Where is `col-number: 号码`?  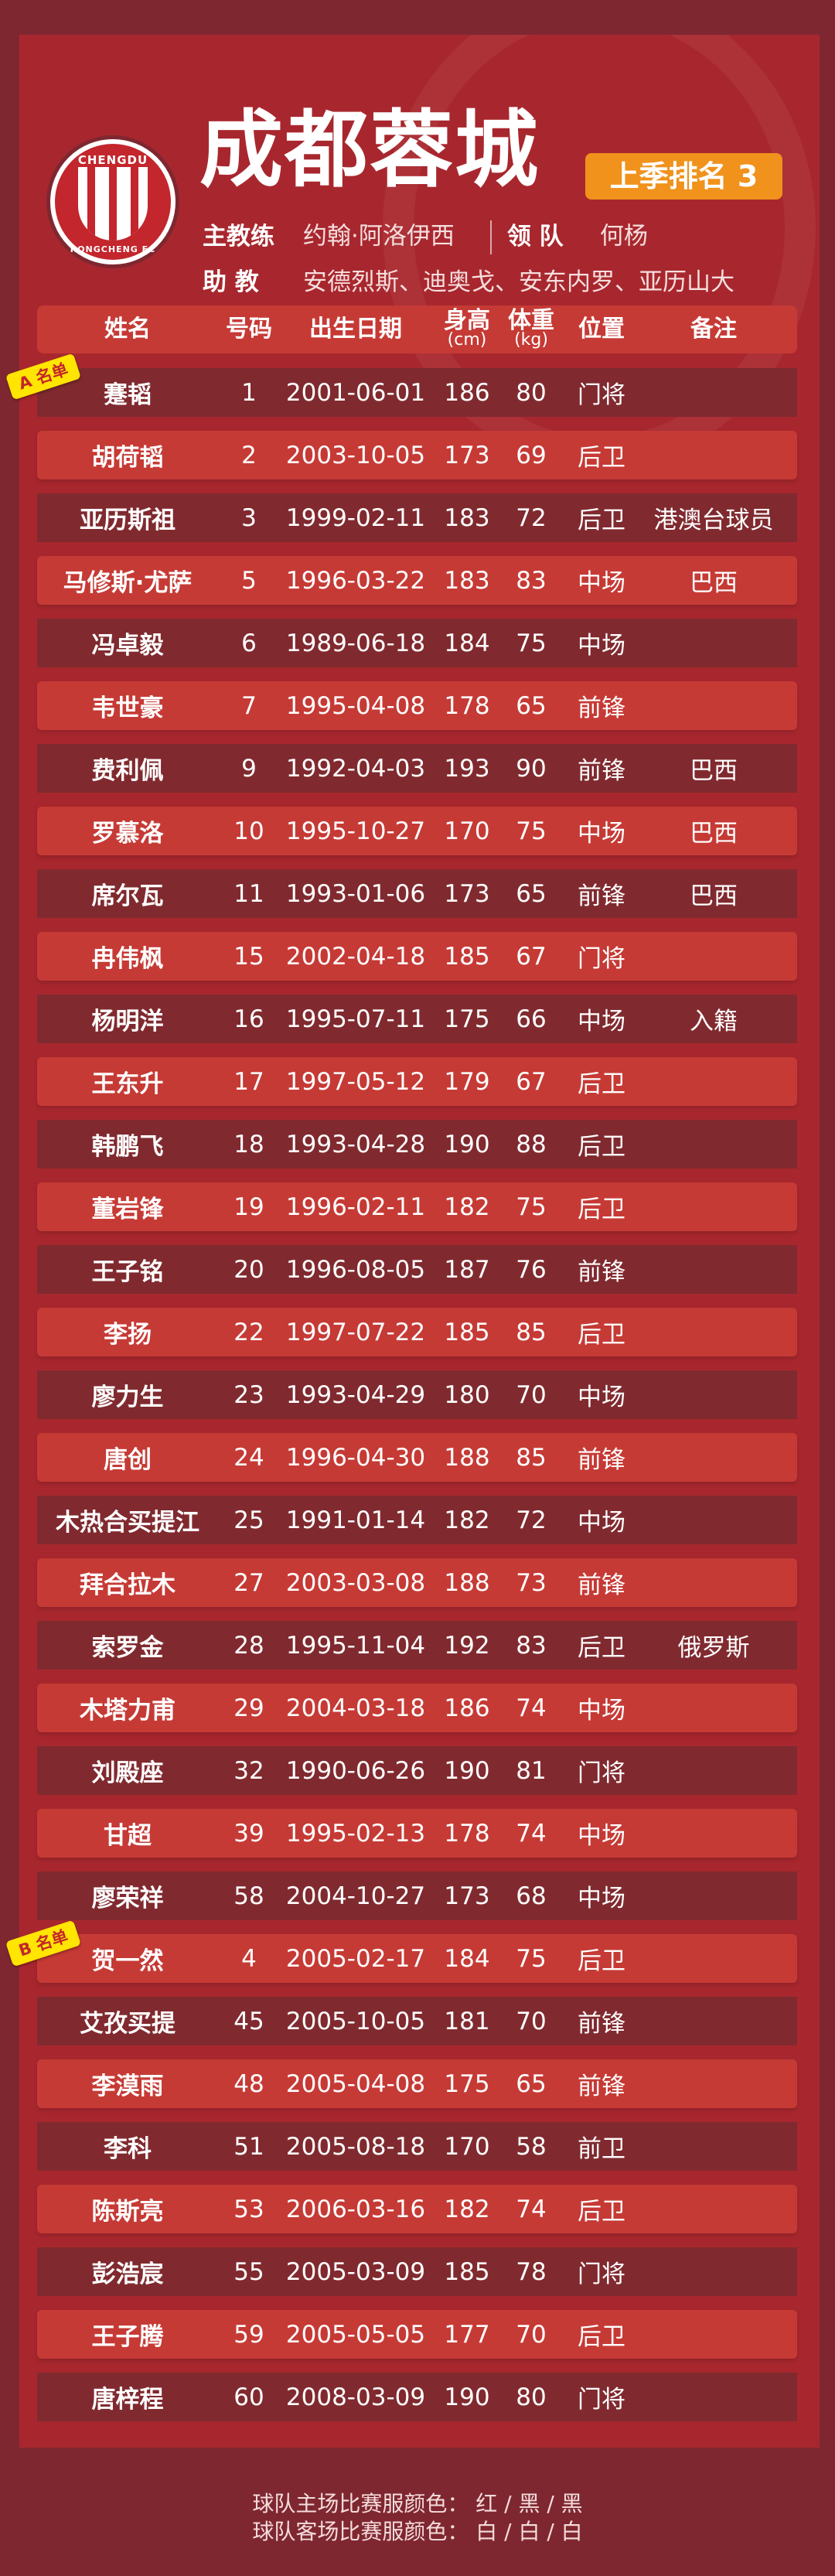 col-number: 号码 is located at coordinates (249, 329).